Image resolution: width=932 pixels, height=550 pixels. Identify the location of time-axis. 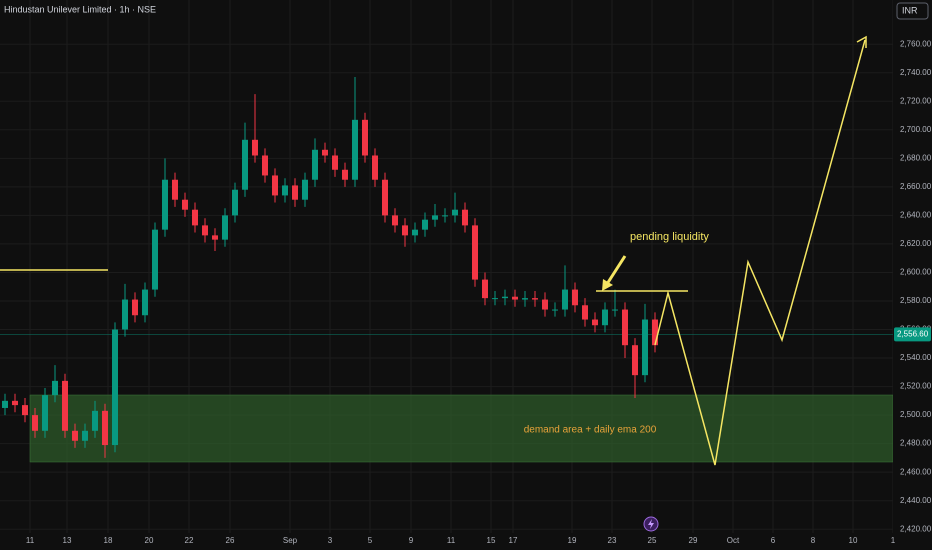
(466, 541).